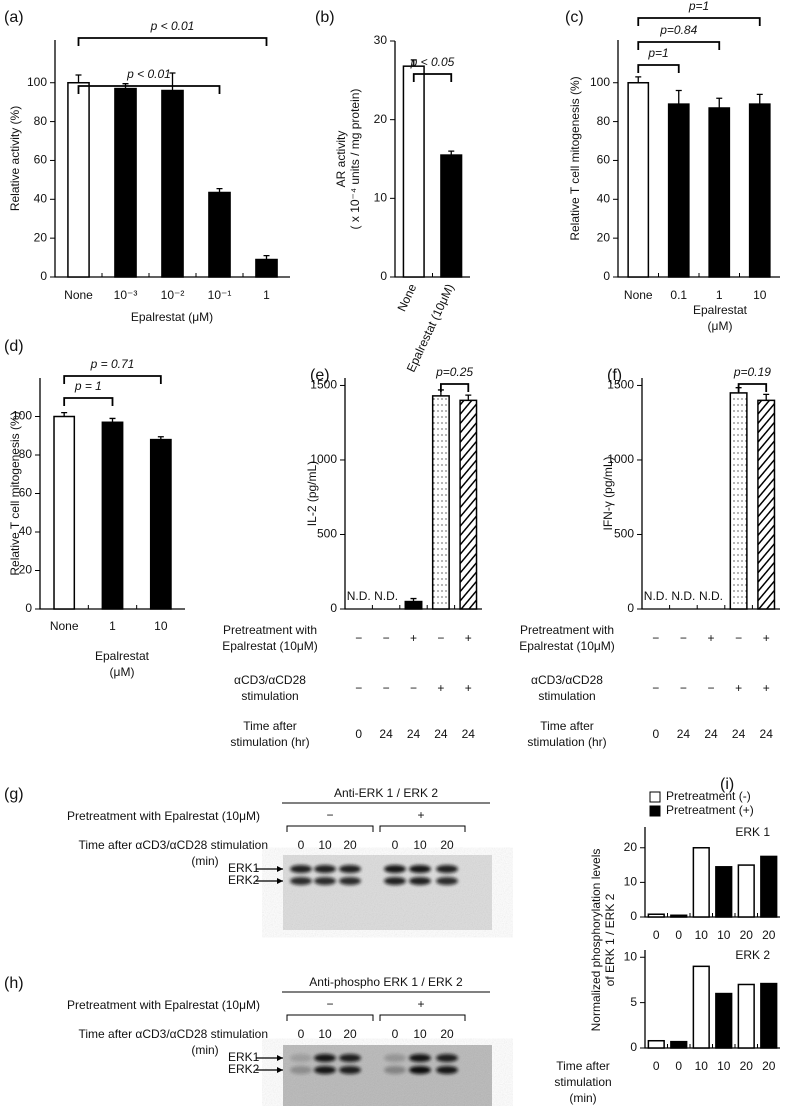  What do you see at coordinates (173, 295) in the screenshot?
I see `x-tick-label: 10⁻²` at bounding box center [173, 295].